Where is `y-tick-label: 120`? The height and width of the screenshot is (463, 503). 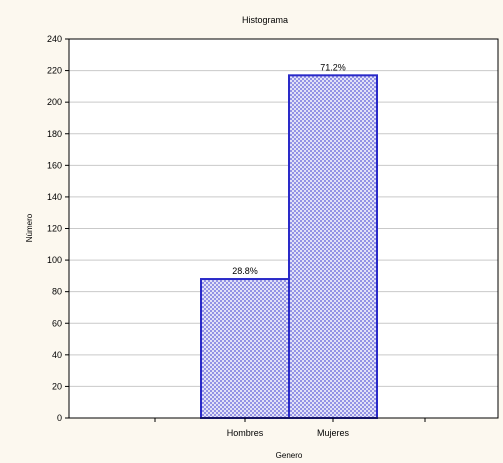
y-tick-label: 120 is located at coordinates (54, 229).